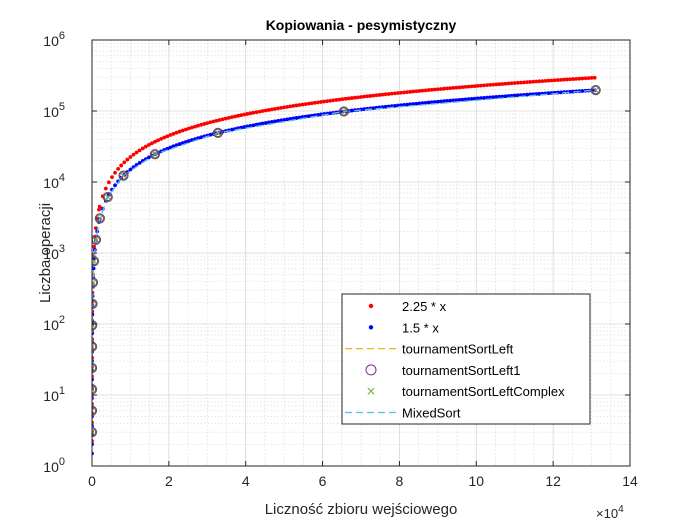 Image resolution: width=700 pixels, height=530 pixels. What do you see at coordinates (630, 481) in the screenshot?
I see `x-tick-label: 14` at bounding box center [630, 481].